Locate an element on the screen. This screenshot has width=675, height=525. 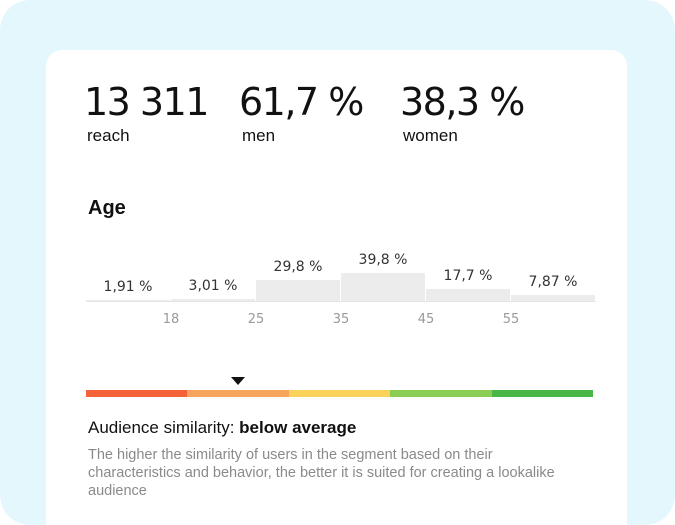
age-bar-label: 29,8 % is located at coordinates (298, 267).